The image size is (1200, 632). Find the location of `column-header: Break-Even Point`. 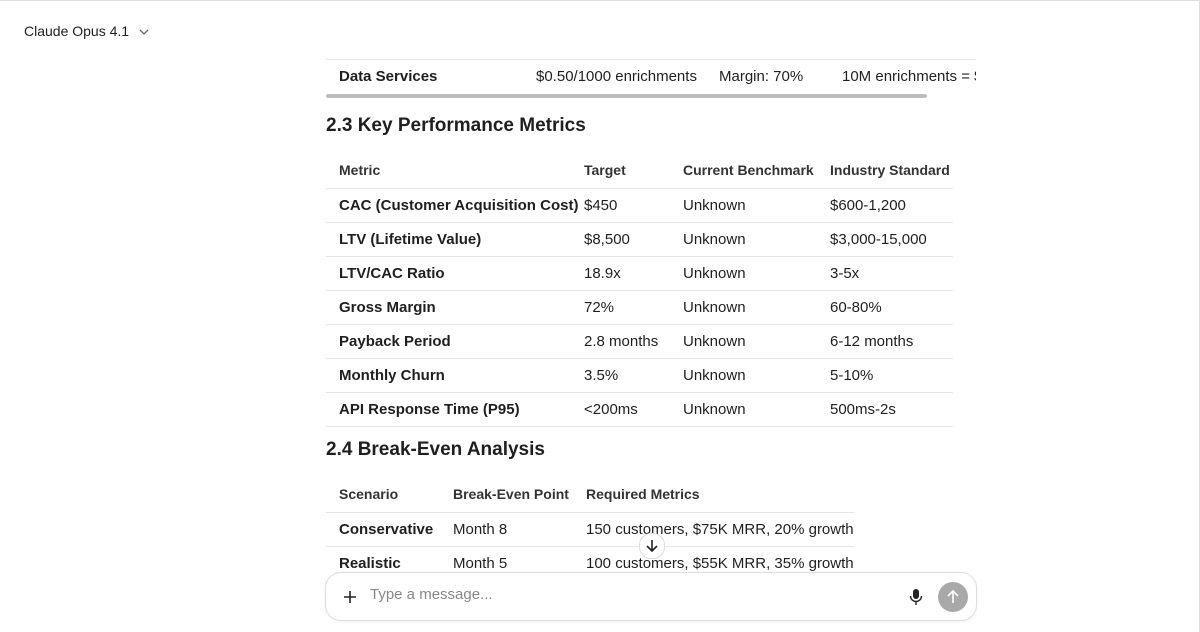

column-header: Break-Even Point is located at coordinates (511, 494).